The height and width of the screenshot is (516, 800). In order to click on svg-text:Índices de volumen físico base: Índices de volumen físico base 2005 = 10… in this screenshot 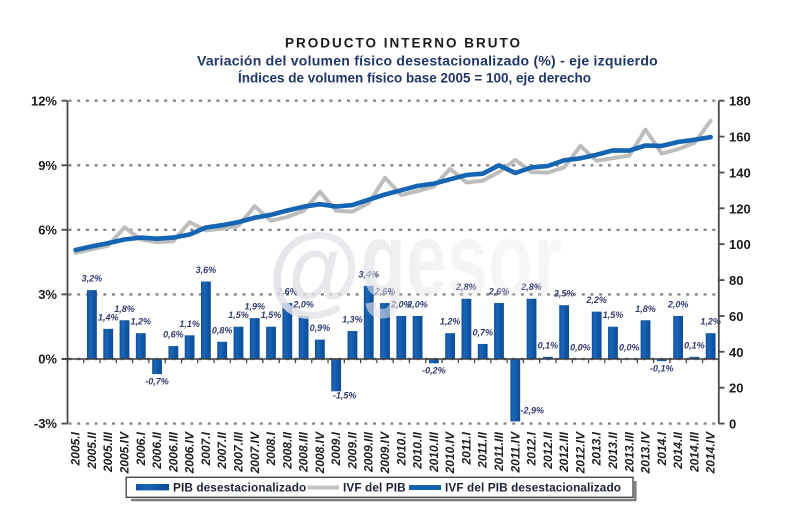, I will do `click(414, 78)`.